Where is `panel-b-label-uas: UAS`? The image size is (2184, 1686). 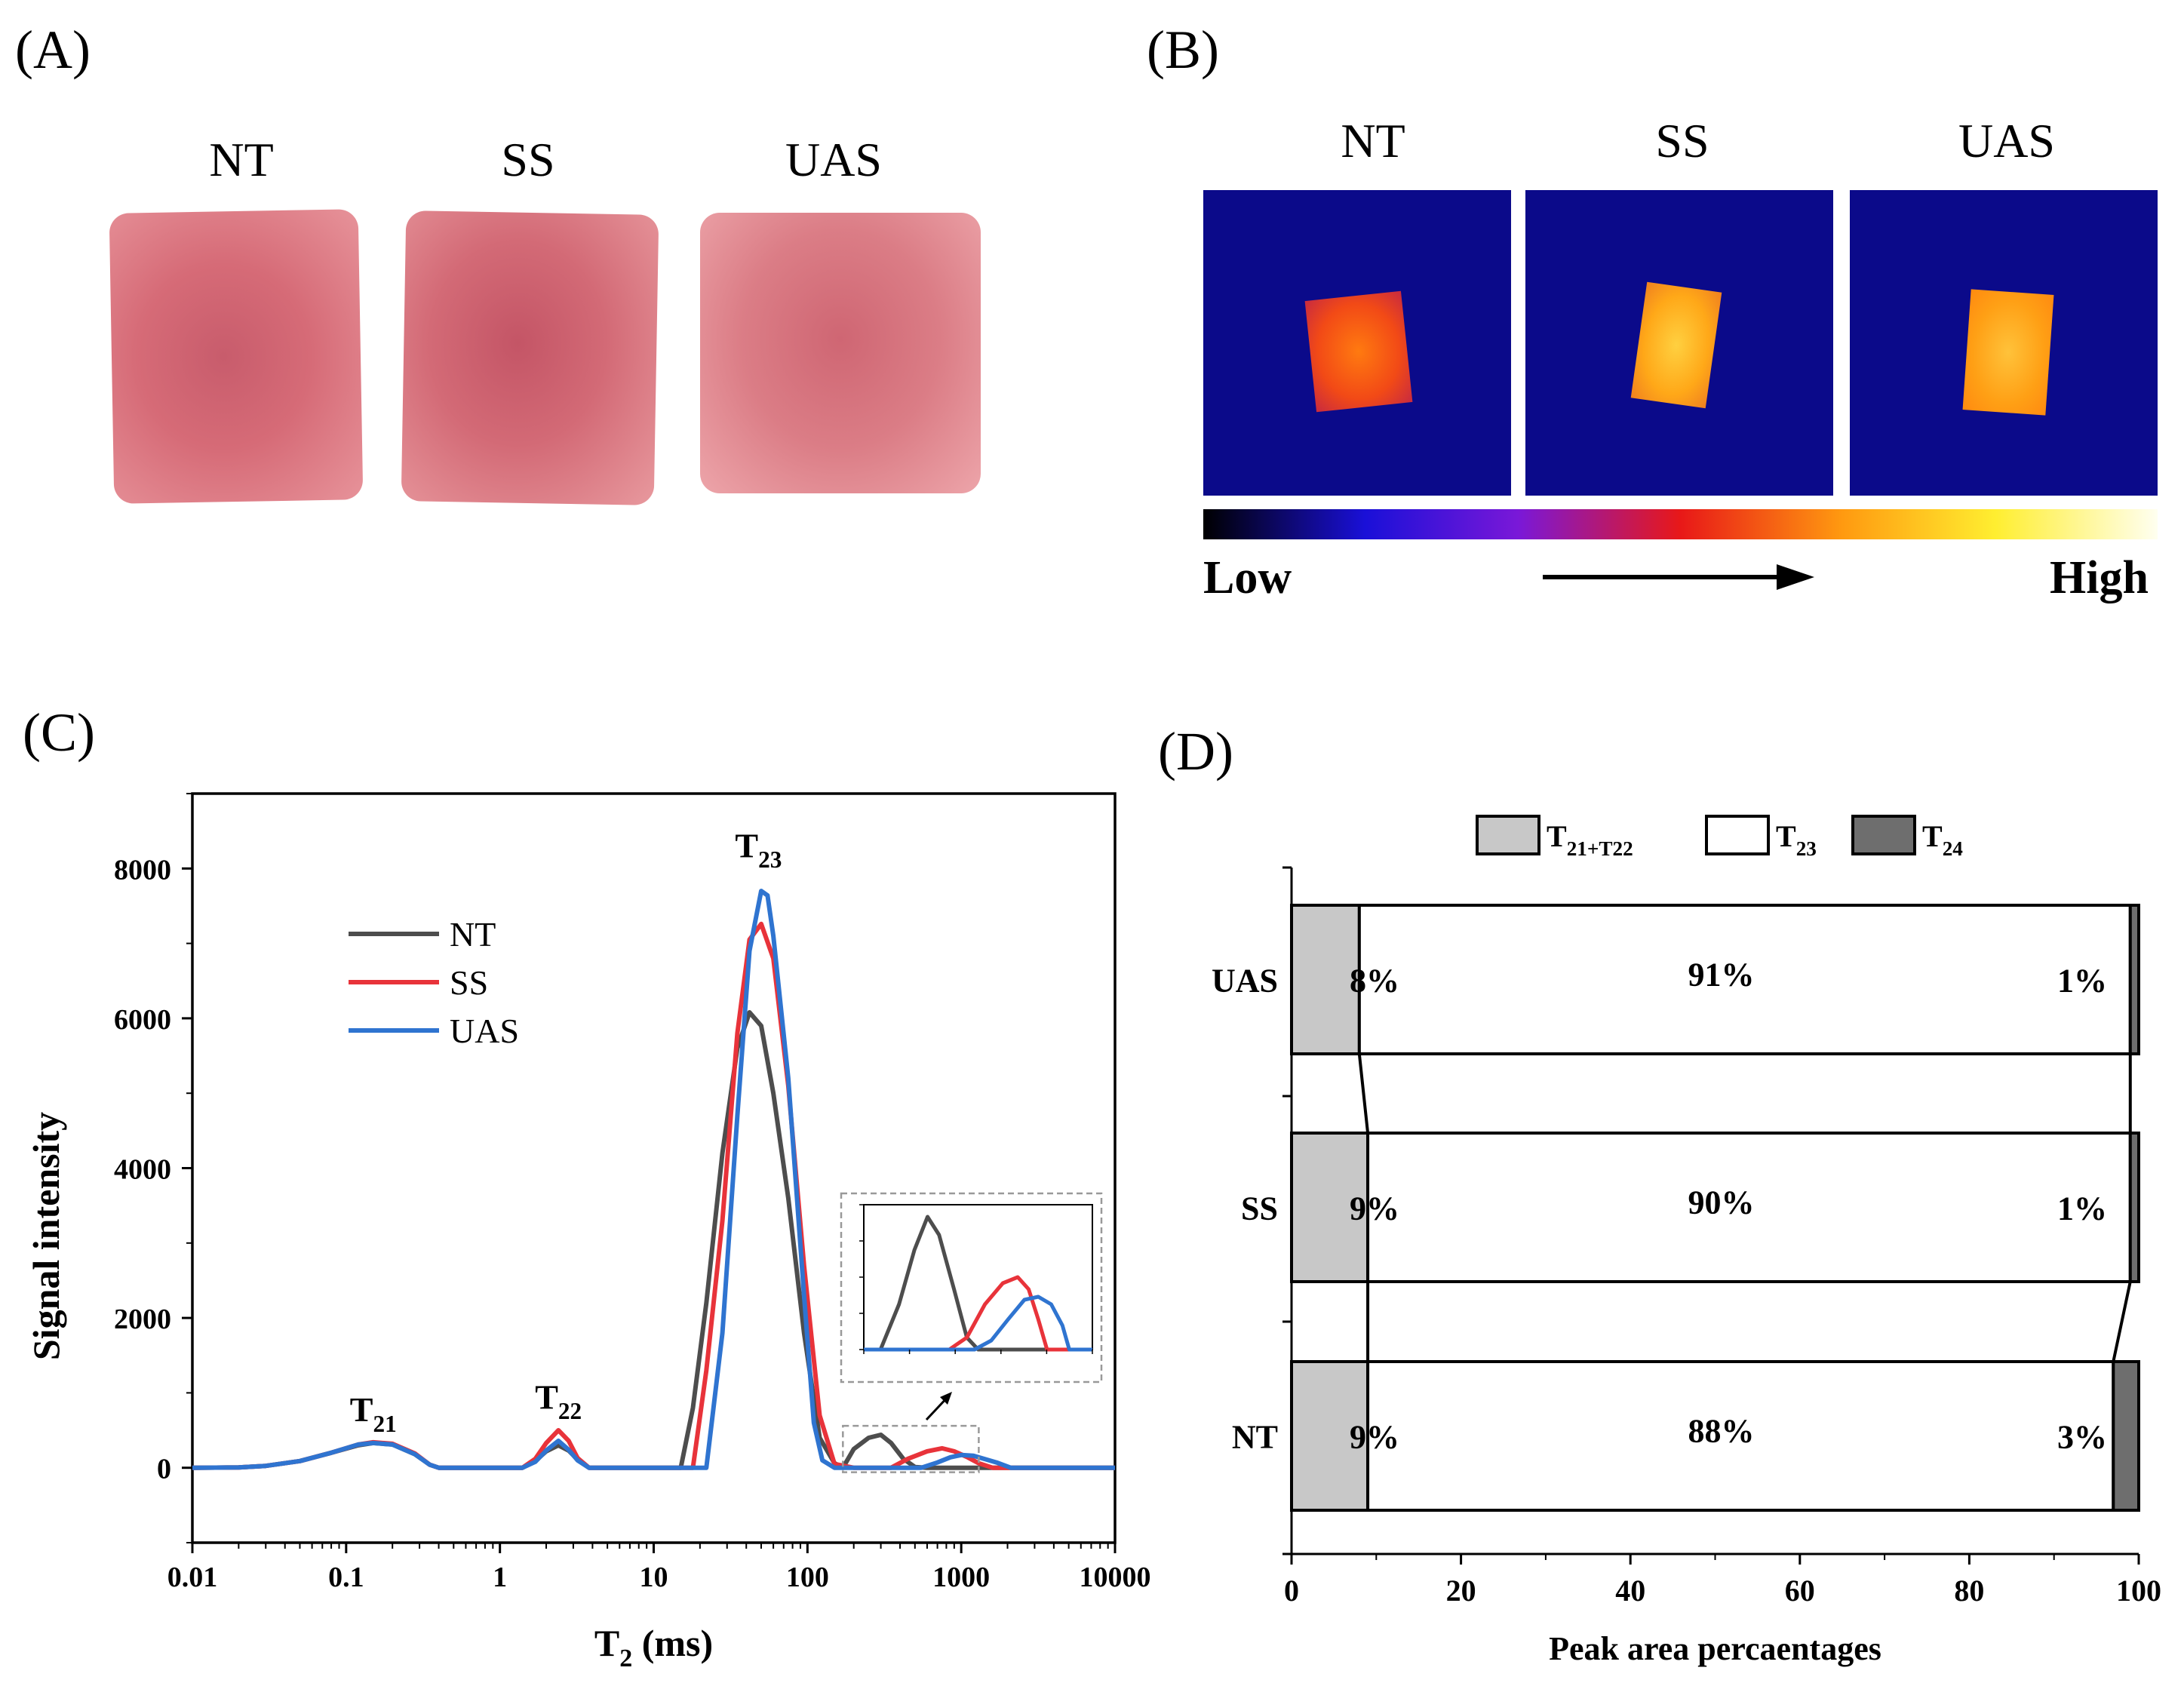
panel-b-label-uas: UAS is located at coordinates (2007, 140).